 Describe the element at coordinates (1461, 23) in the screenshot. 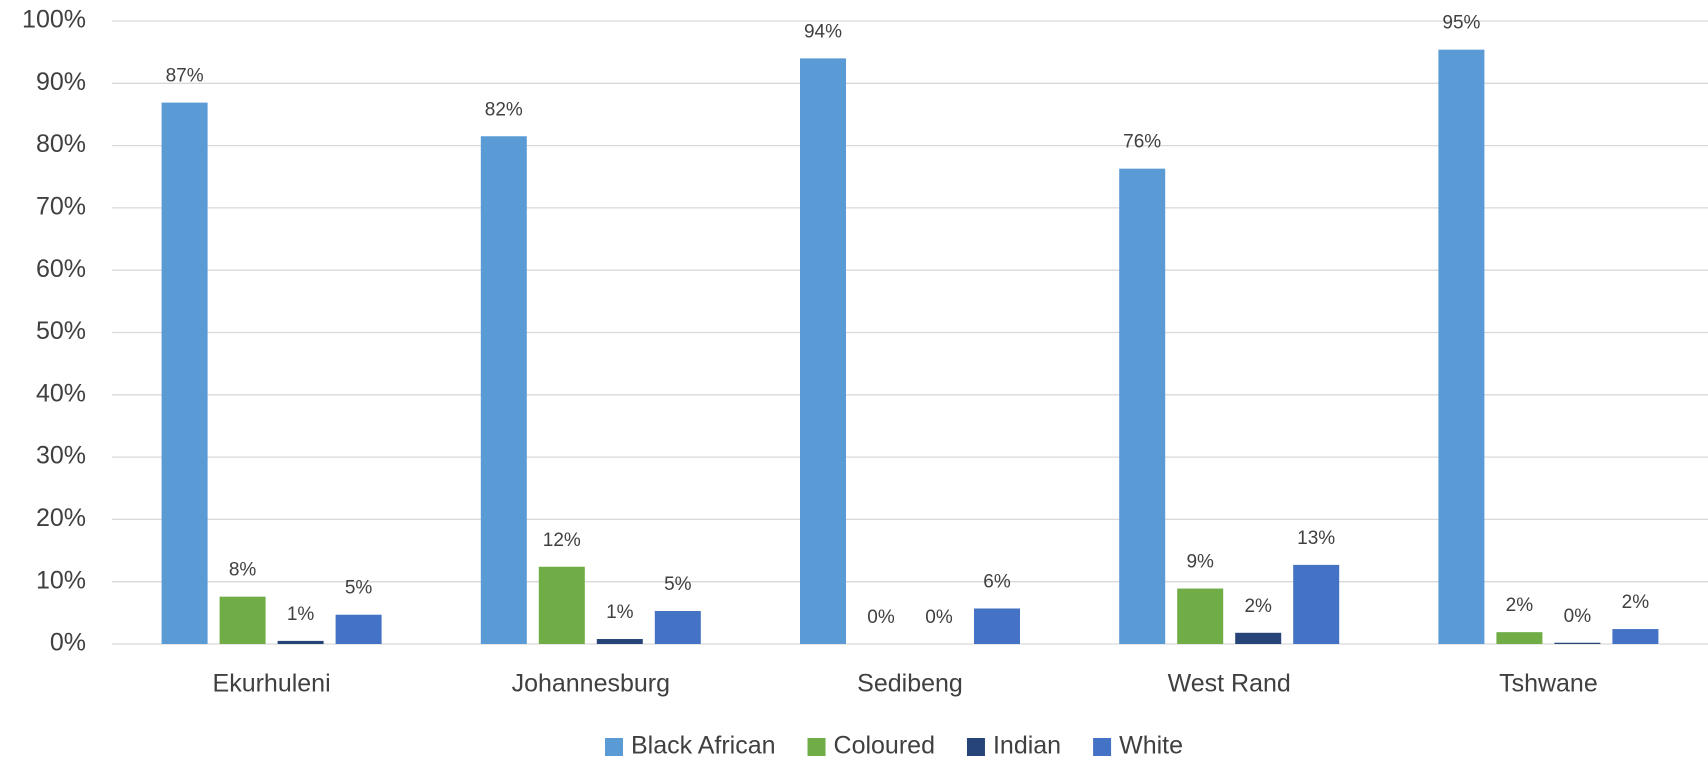

I see `value-label: 95%` at that location.